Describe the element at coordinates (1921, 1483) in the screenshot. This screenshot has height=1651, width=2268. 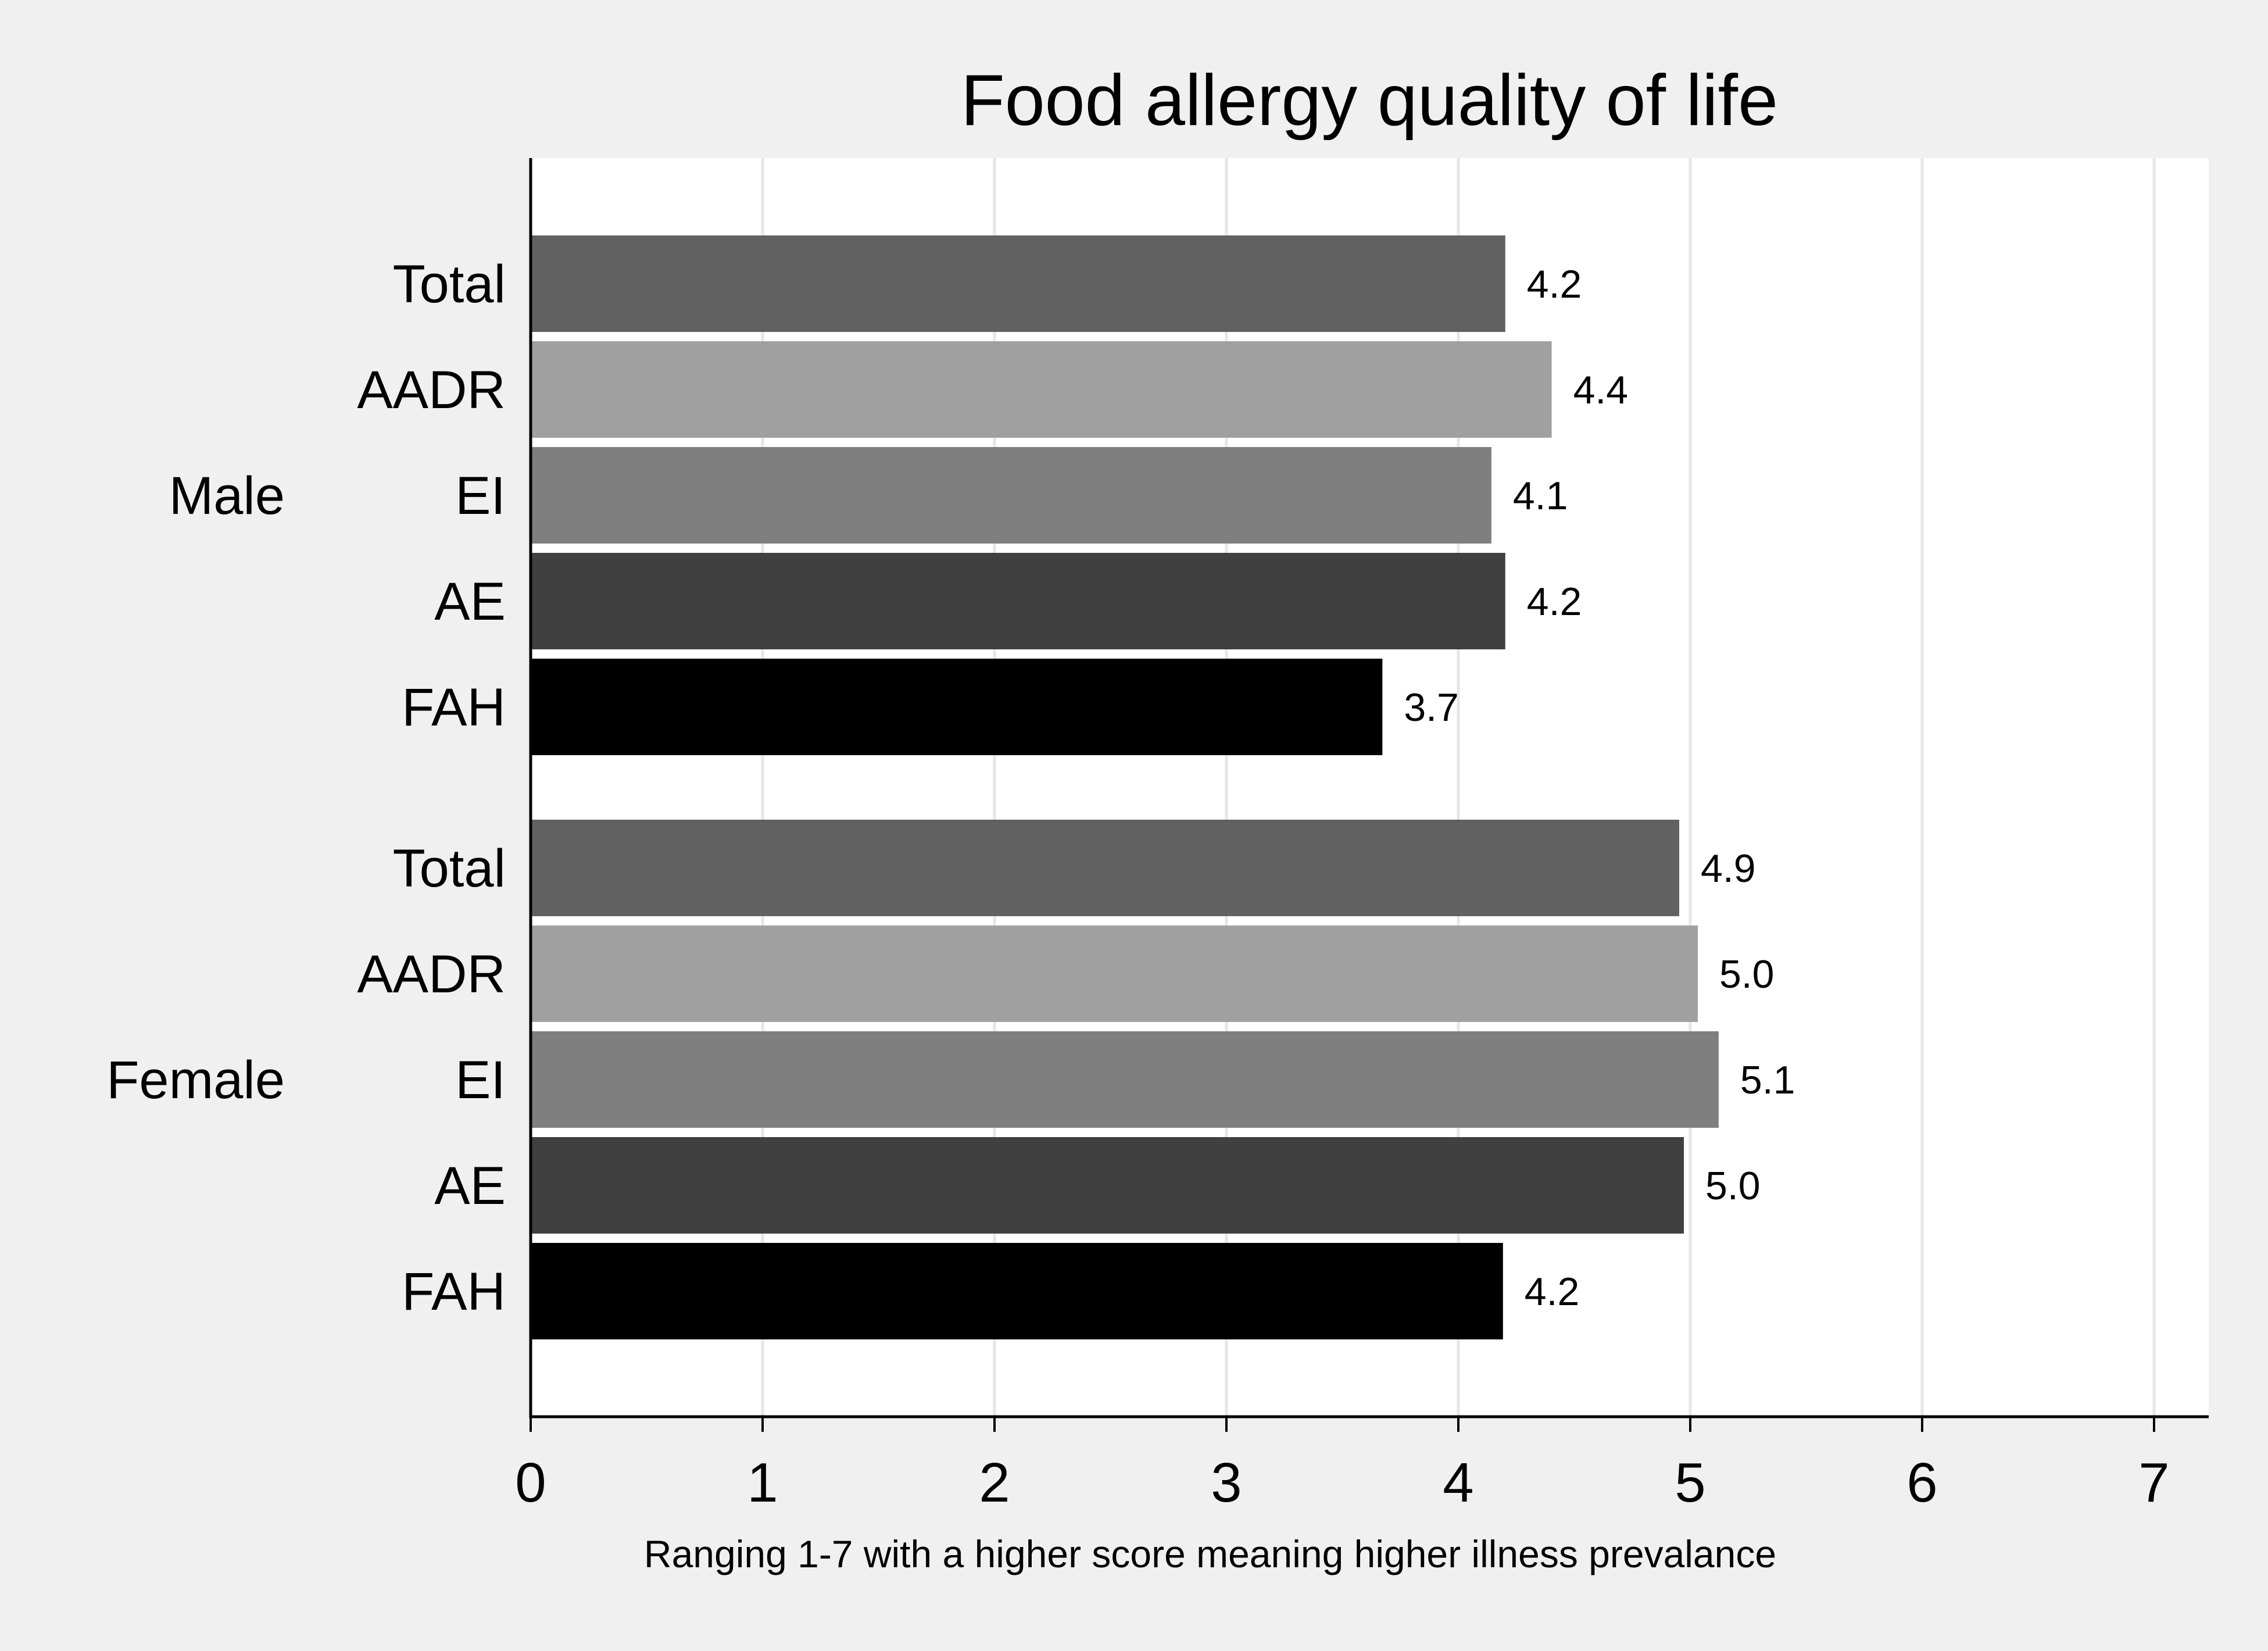
I see `x-tick-label: 6` at that location.